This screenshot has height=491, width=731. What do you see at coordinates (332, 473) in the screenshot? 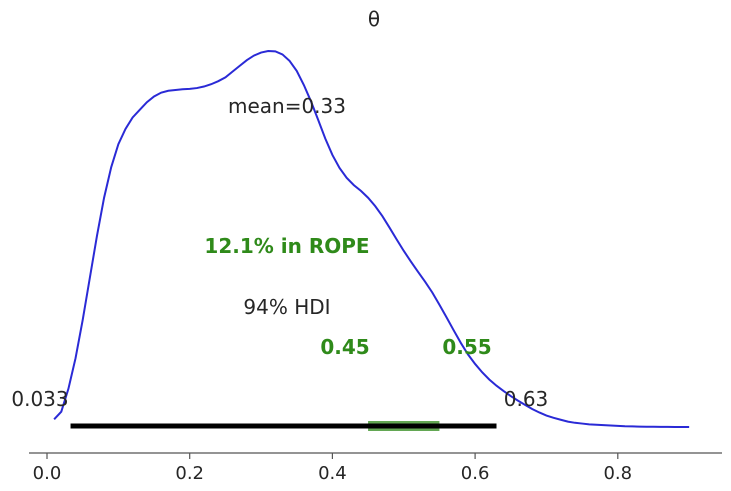
I see `x-tick-label: 0.4` at bounding box center [332, 473].